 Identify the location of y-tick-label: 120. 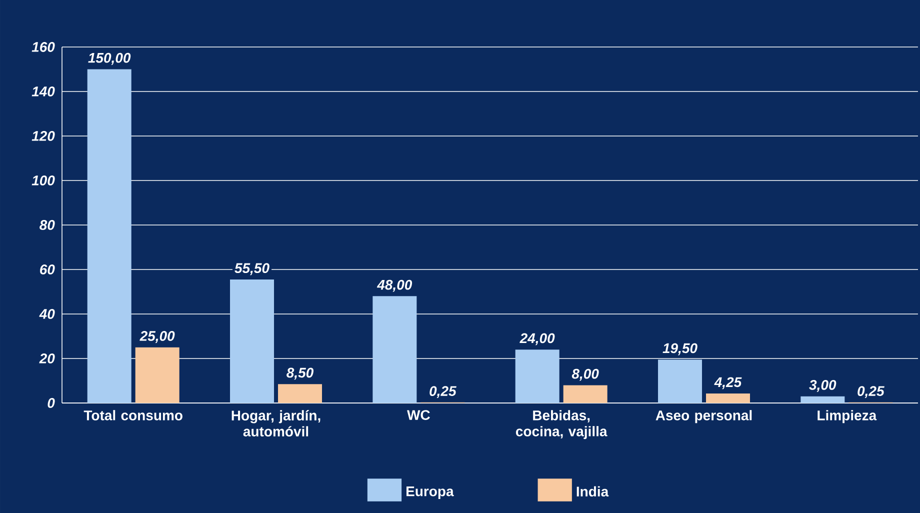
(43, 136).